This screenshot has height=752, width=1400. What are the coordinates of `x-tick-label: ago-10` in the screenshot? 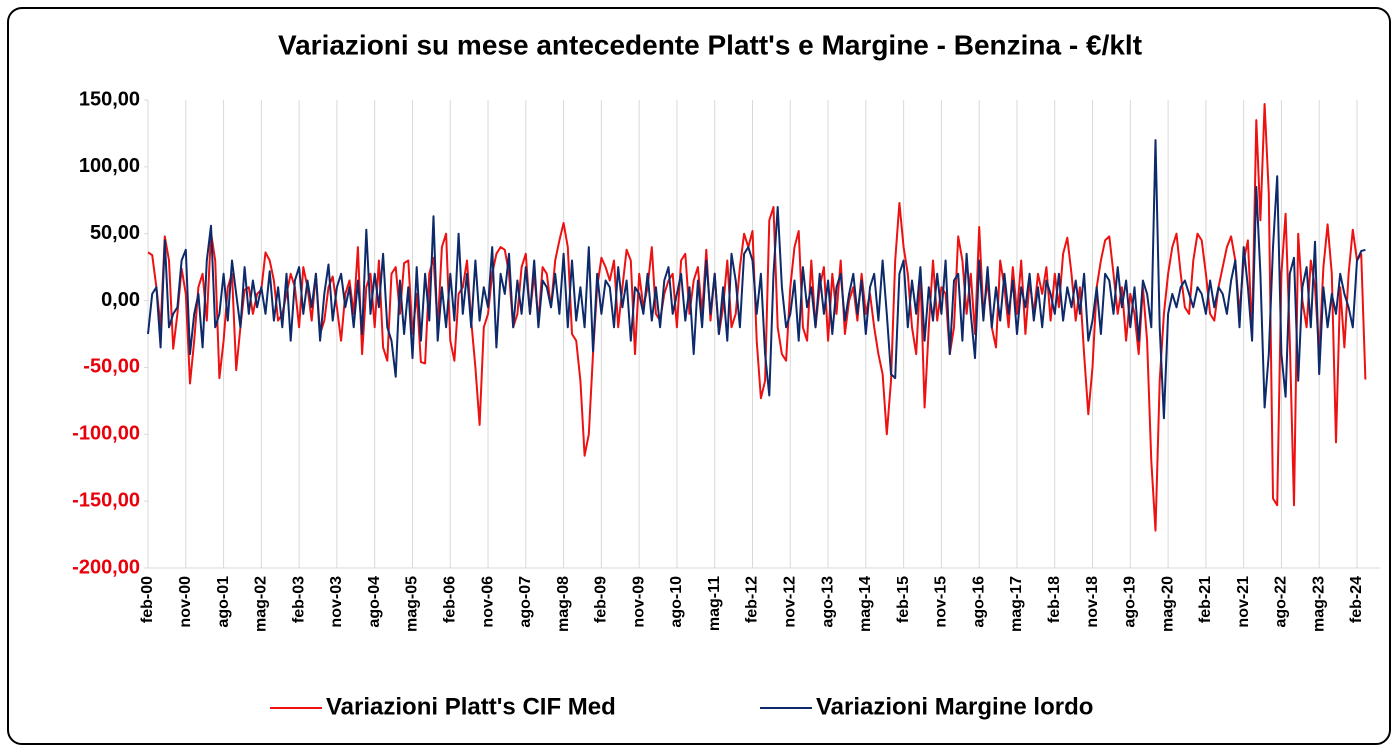 It's located at (676, 602).